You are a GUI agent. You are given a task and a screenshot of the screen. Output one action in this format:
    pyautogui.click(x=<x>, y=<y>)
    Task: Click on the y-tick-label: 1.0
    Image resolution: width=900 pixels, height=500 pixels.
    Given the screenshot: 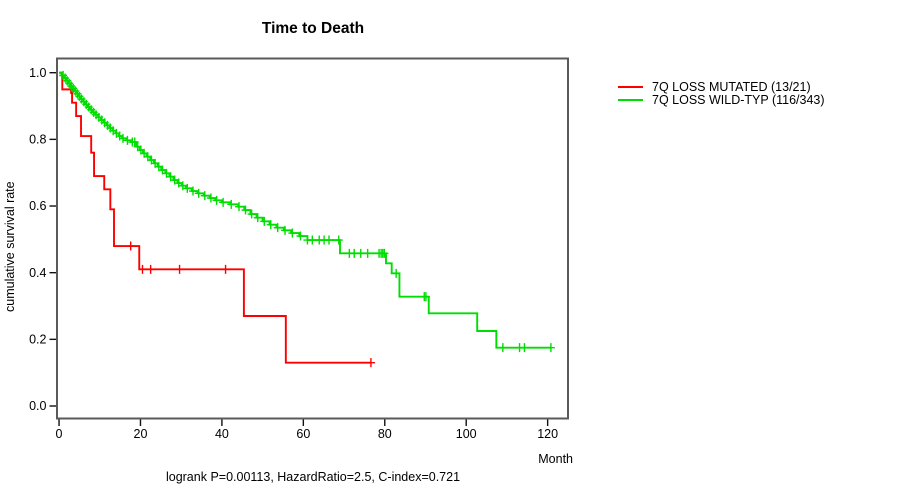 What is the action you would take?
    pyautogui.click(x=37, y=73)
    